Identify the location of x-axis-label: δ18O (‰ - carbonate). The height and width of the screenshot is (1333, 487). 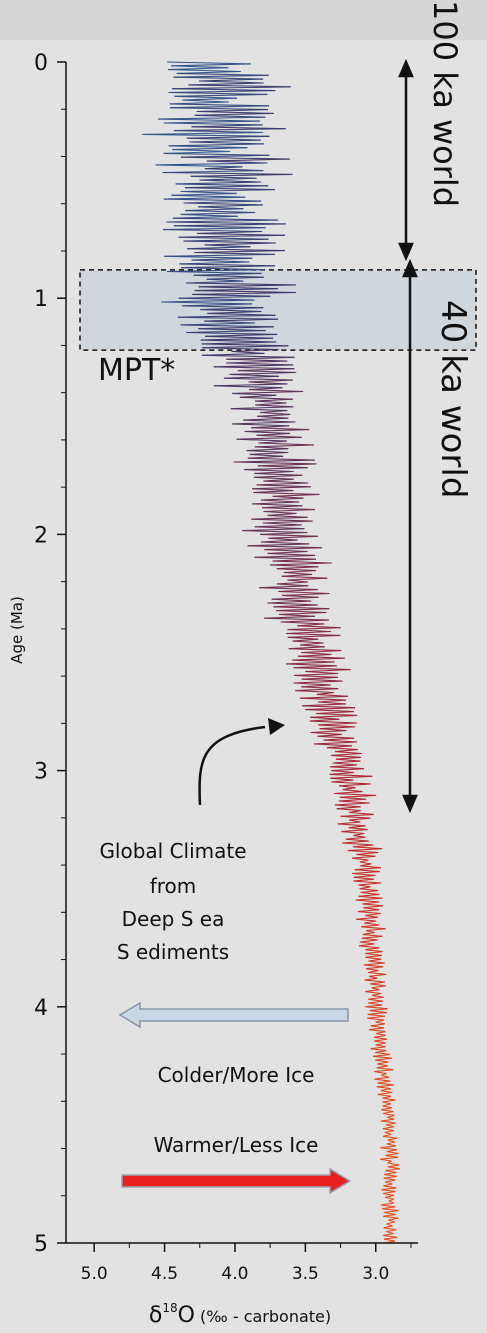
(240, 1314).